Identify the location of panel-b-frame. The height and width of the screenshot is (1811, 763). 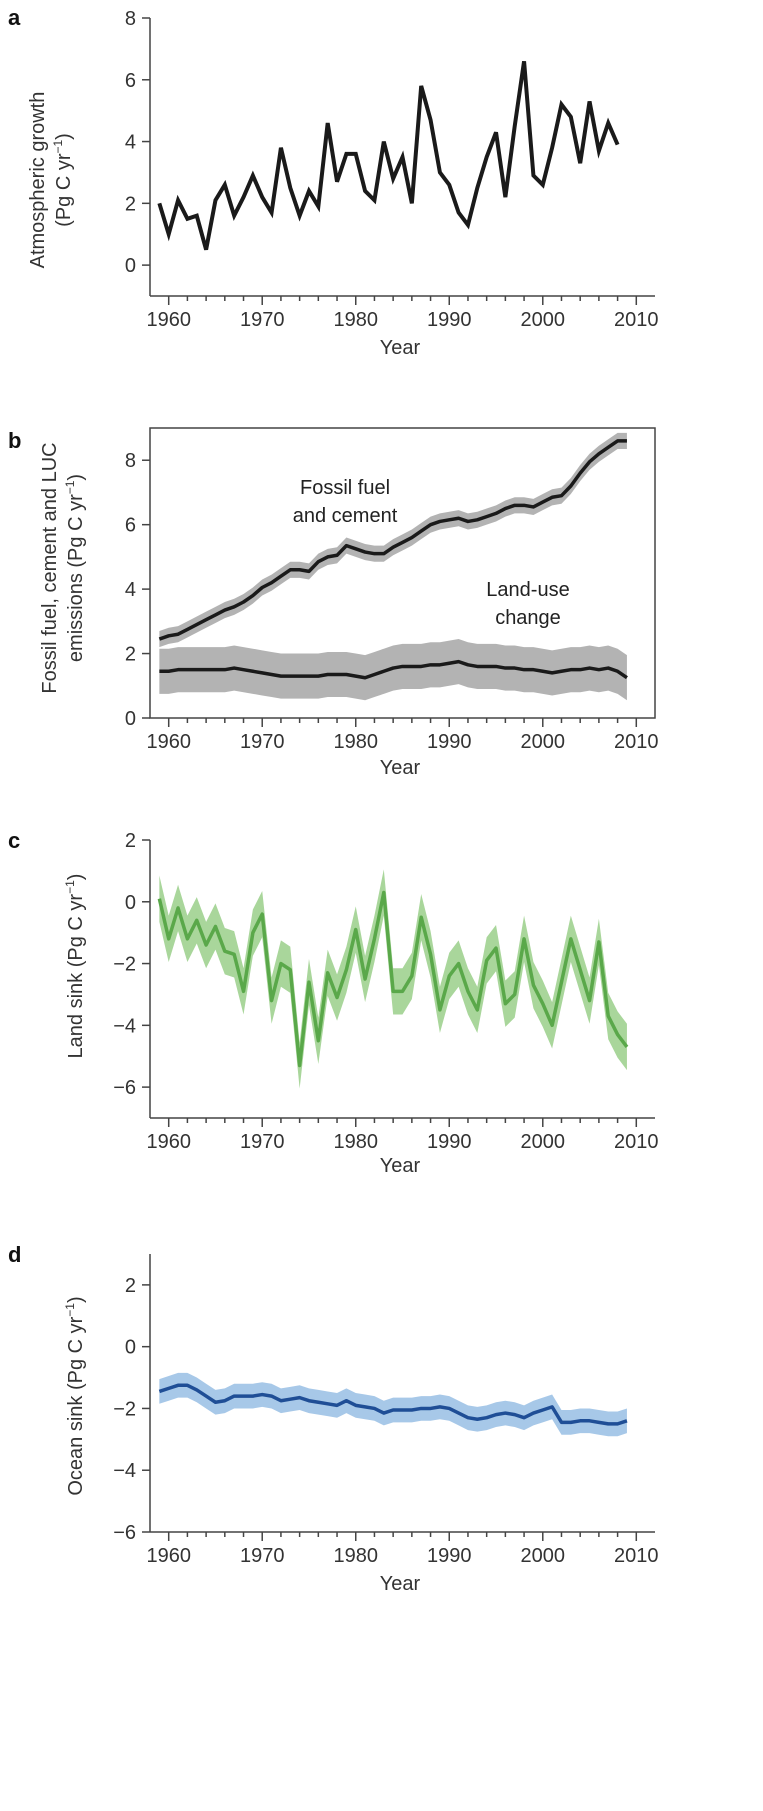
(402, 573).